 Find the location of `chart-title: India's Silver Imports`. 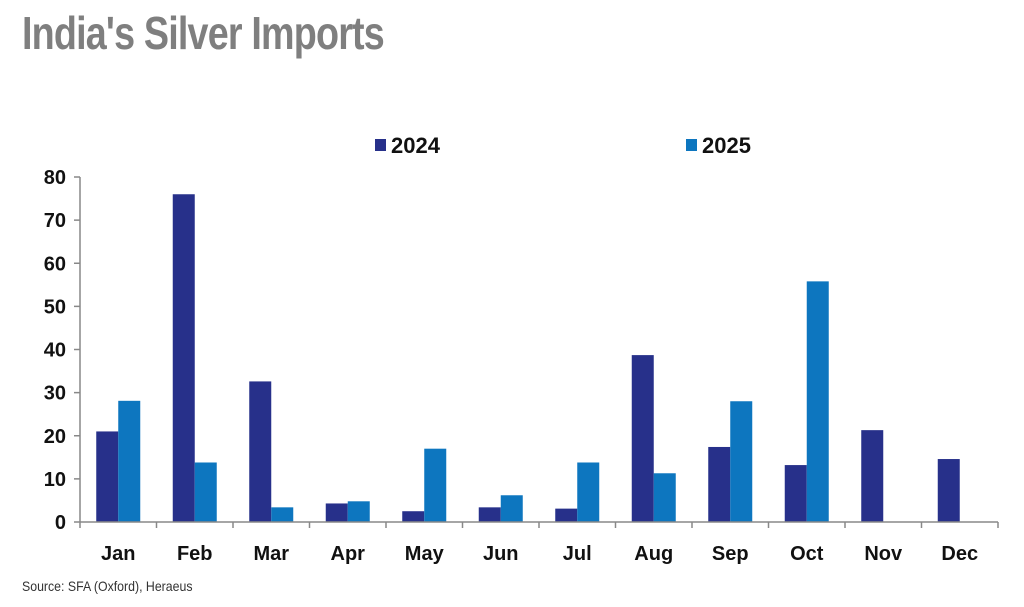

chart-title: India's Silver Imports is located at coordinates (203, 33).